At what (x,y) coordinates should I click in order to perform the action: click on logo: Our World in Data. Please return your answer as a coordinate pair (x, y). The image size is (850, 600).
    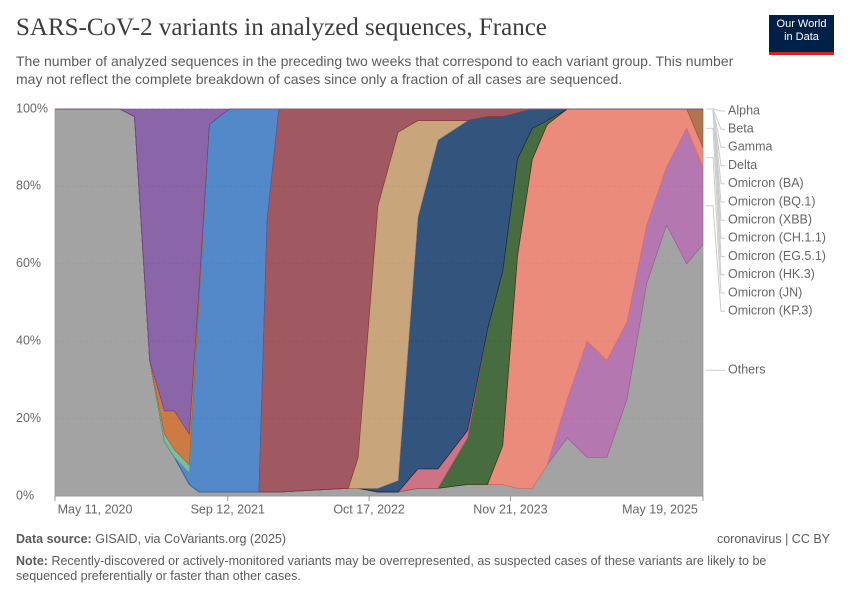
    Looking at the image, I should click on (801, 35).